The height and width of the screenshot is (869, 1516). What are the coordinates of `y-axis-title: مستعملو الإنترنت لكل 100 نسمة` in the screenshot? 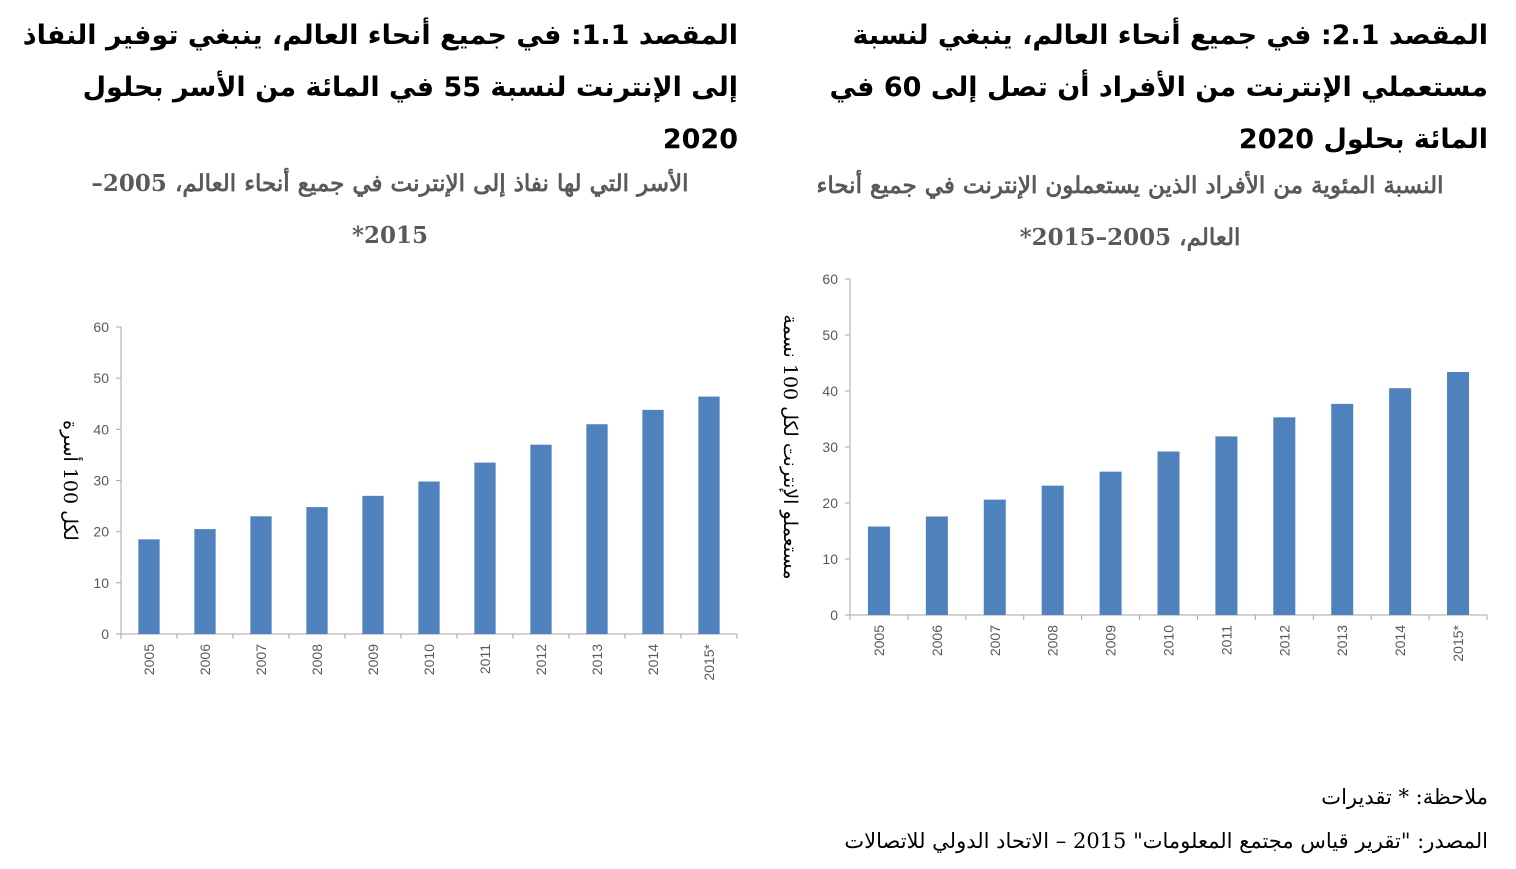 It's located at (790, 446).